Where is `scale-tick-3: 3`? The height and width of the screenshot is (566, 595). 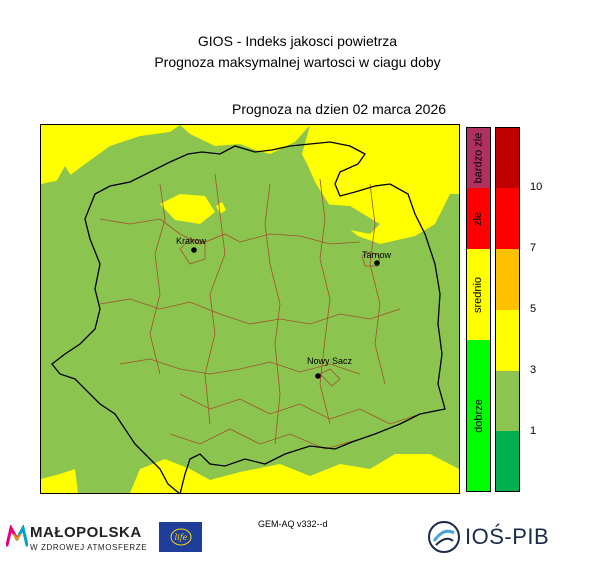
scale-tick-3: 3 is located at coordinates (533, 370).